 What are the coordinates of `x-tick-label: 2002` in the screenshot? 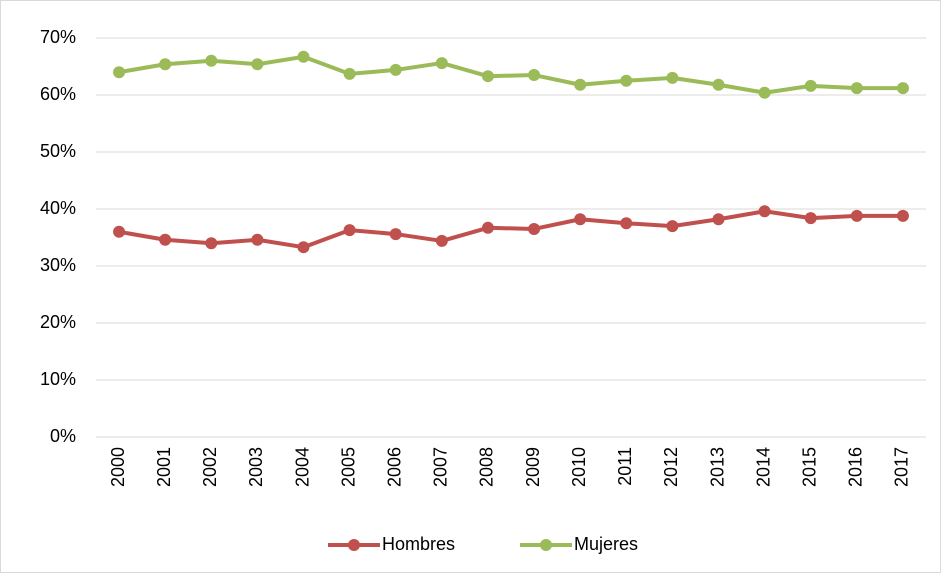 It's located at (210, 467).